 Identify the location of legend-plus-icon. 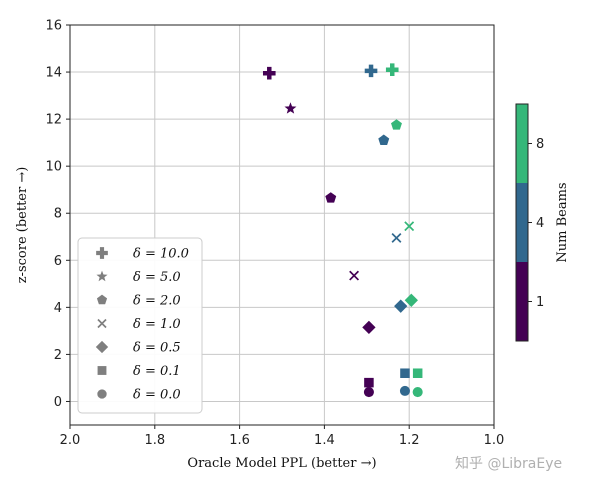
(102, 253).